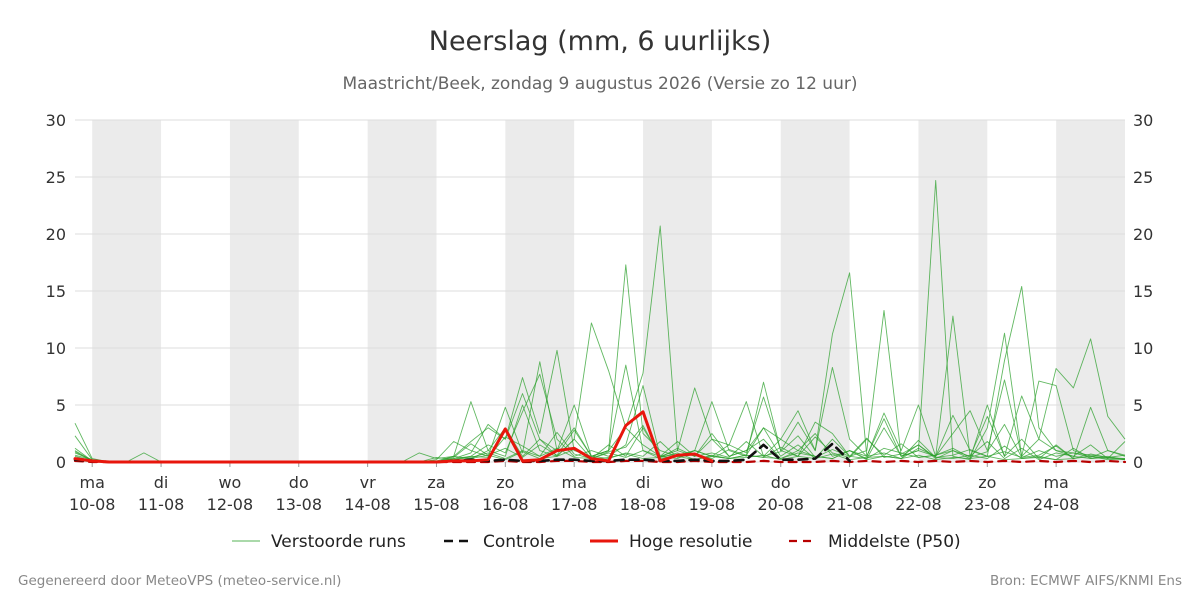 The width and height of the screenshot is (1200, 600). I want to click on x-tick-date: 21-08, so click(849, 504).